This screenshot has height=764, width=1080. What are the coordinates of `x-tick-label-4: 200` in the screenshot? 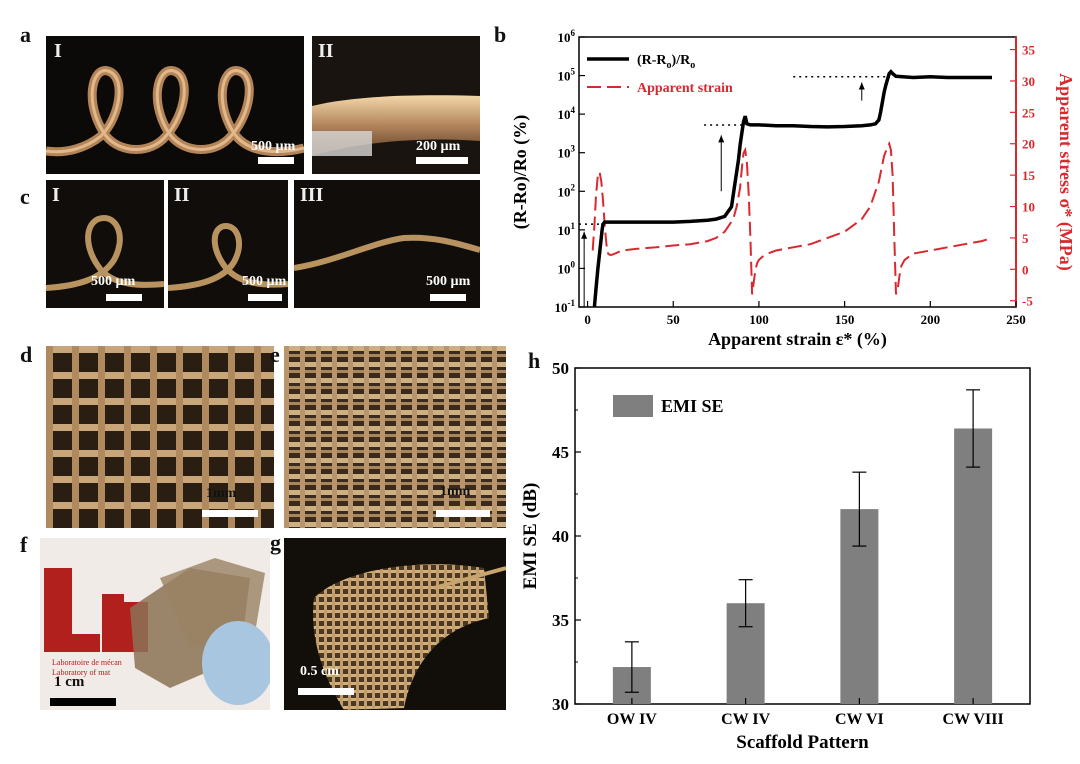 It's located at (931, 319).